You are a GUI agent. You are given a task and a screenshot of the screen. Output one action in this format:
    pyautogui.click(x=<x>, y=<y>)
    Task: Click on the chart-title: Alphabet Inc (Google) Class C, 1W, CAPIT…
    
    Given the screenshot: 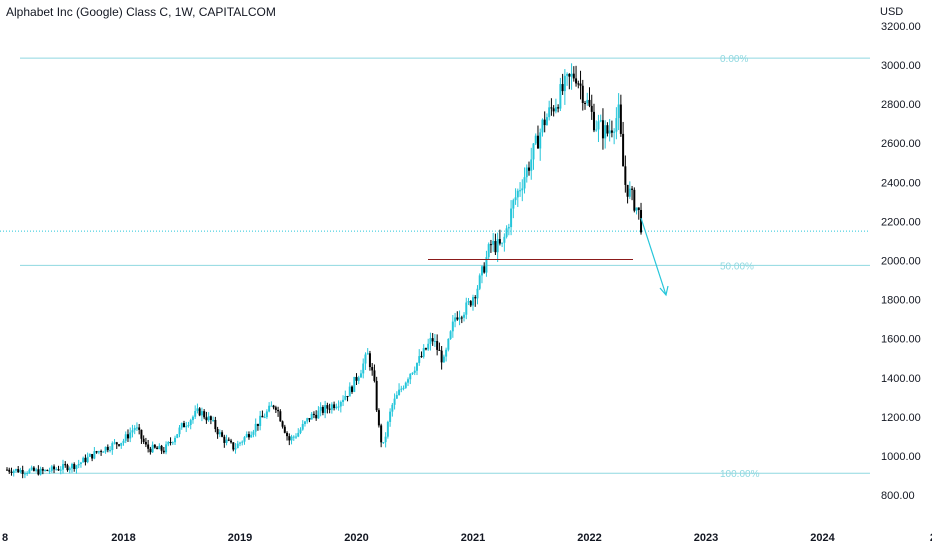 What is the action you would take?
    pyautogui.click(x=141, y=12)
    